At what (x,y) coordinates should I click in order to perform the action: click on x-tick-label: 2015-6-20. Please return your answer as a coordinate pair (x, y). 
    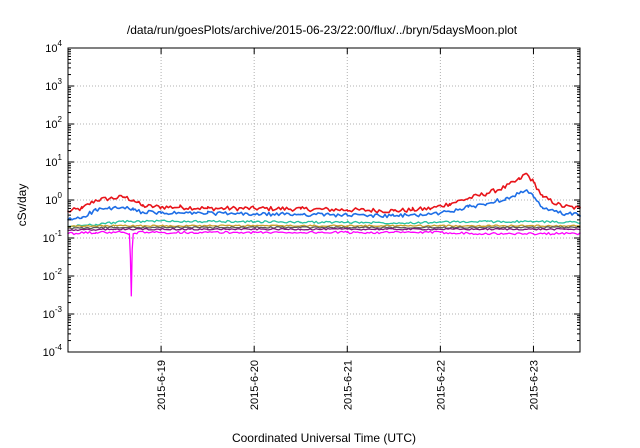
    Looking at the image, I should click on (255, 385).